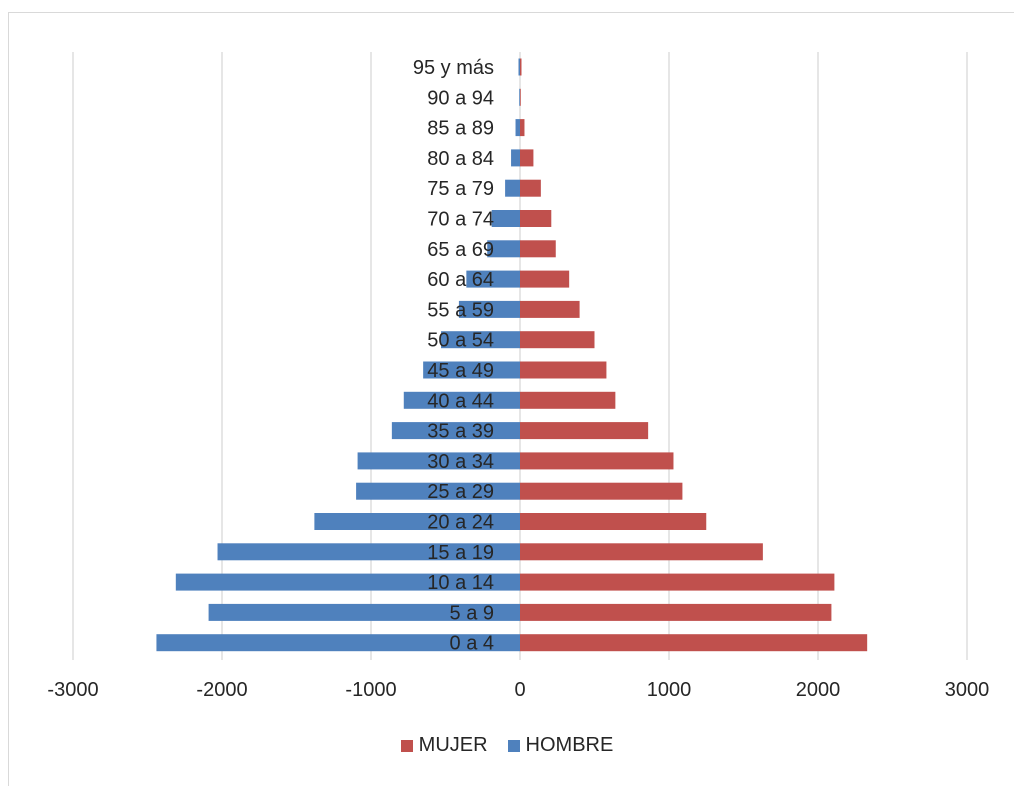 This screenshot has width=1014, height=786. I want to click on x-tick-label: 3000, so click(967, 690).